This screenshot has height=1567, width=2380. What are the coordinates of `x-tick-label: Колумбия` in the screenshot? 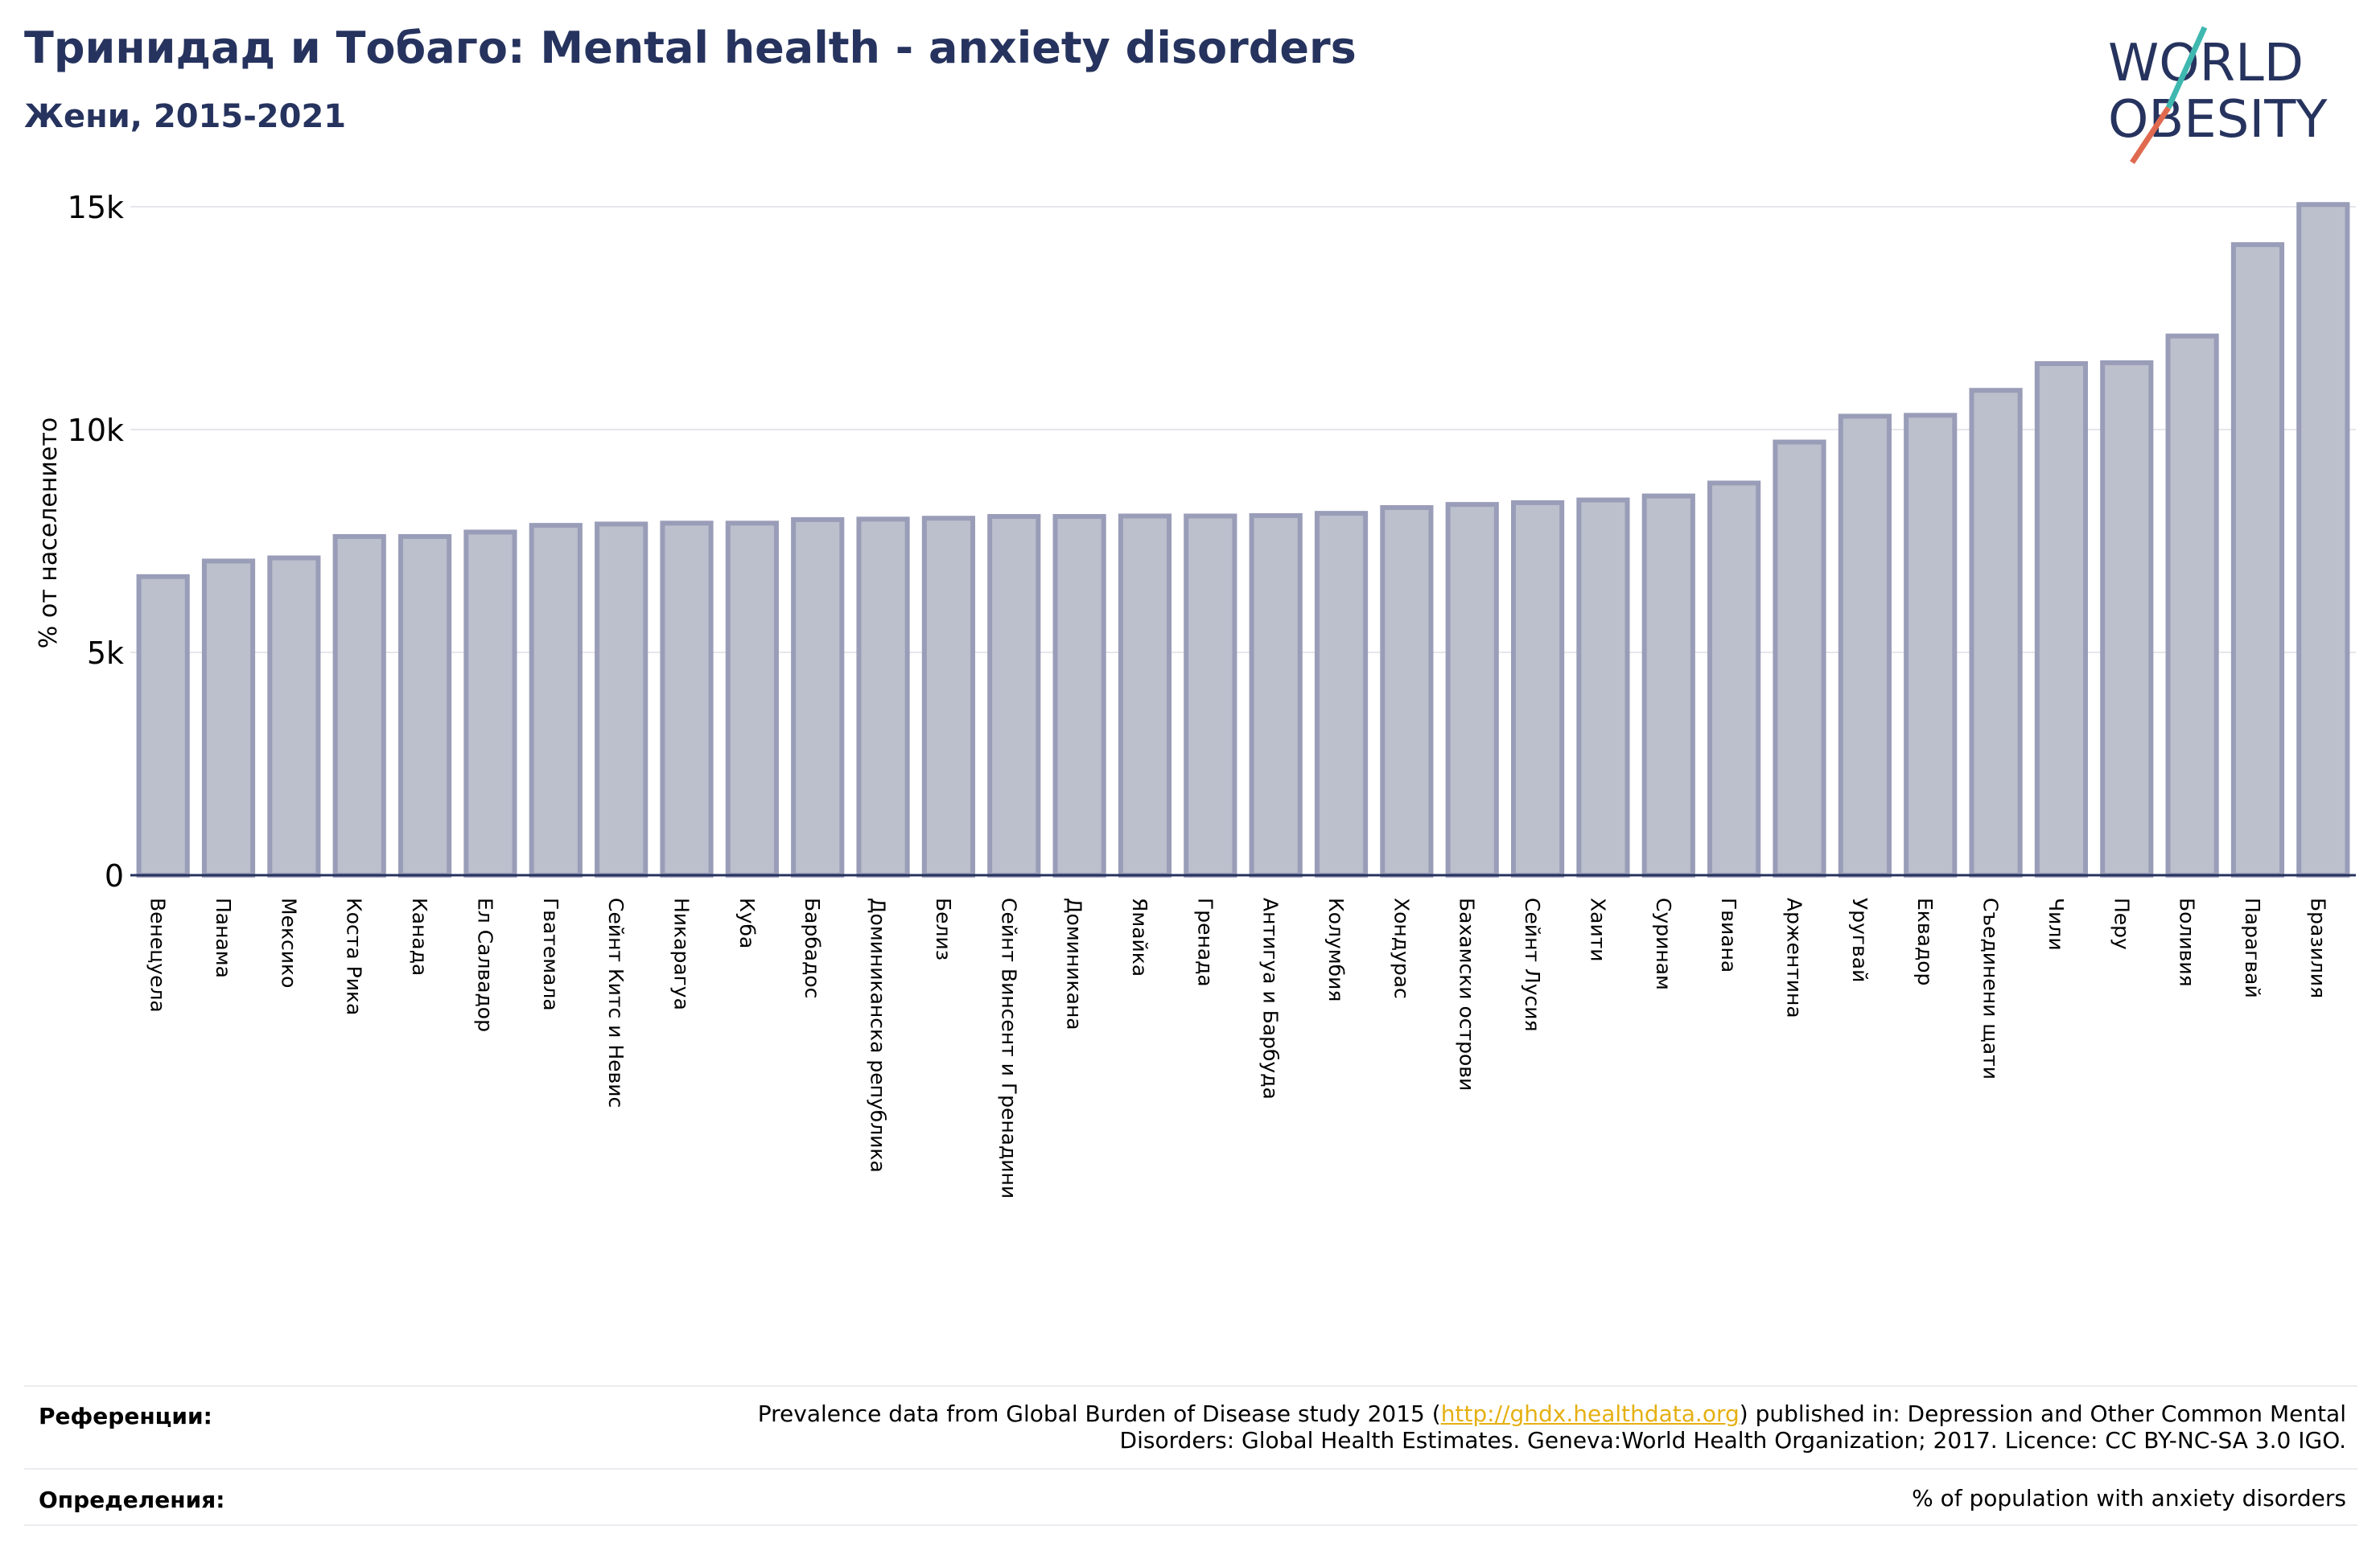 It's located at (1336, 949).